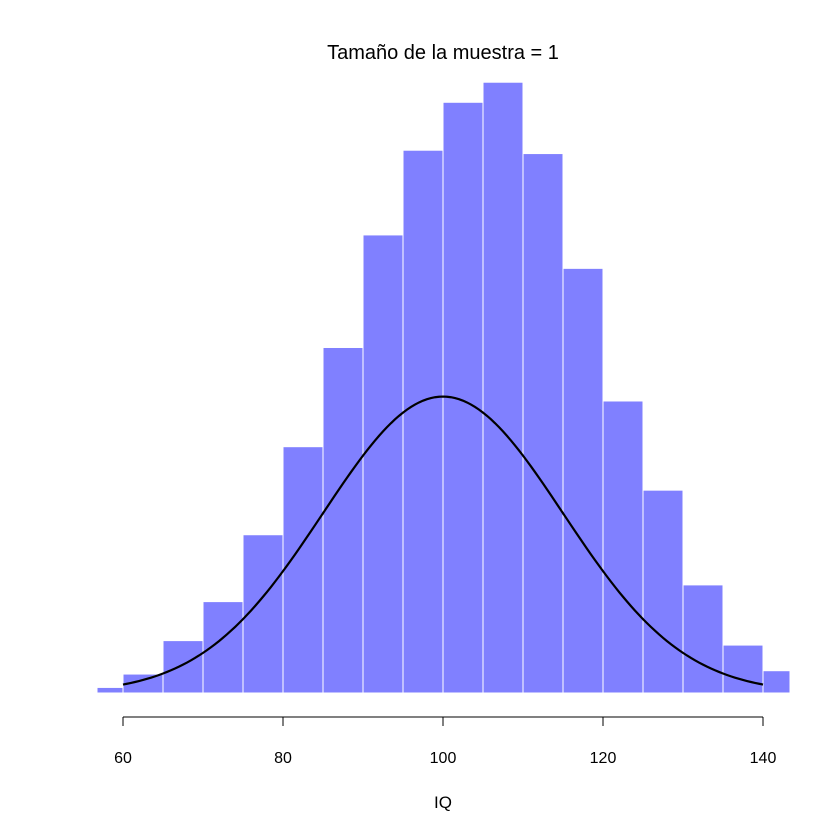 The width and height of the screenshot is (840, 840). What do you see at coordinates (763, 758) in the screenshot?
I see `x-tick-label: 140` at bounding box center [763, 758].